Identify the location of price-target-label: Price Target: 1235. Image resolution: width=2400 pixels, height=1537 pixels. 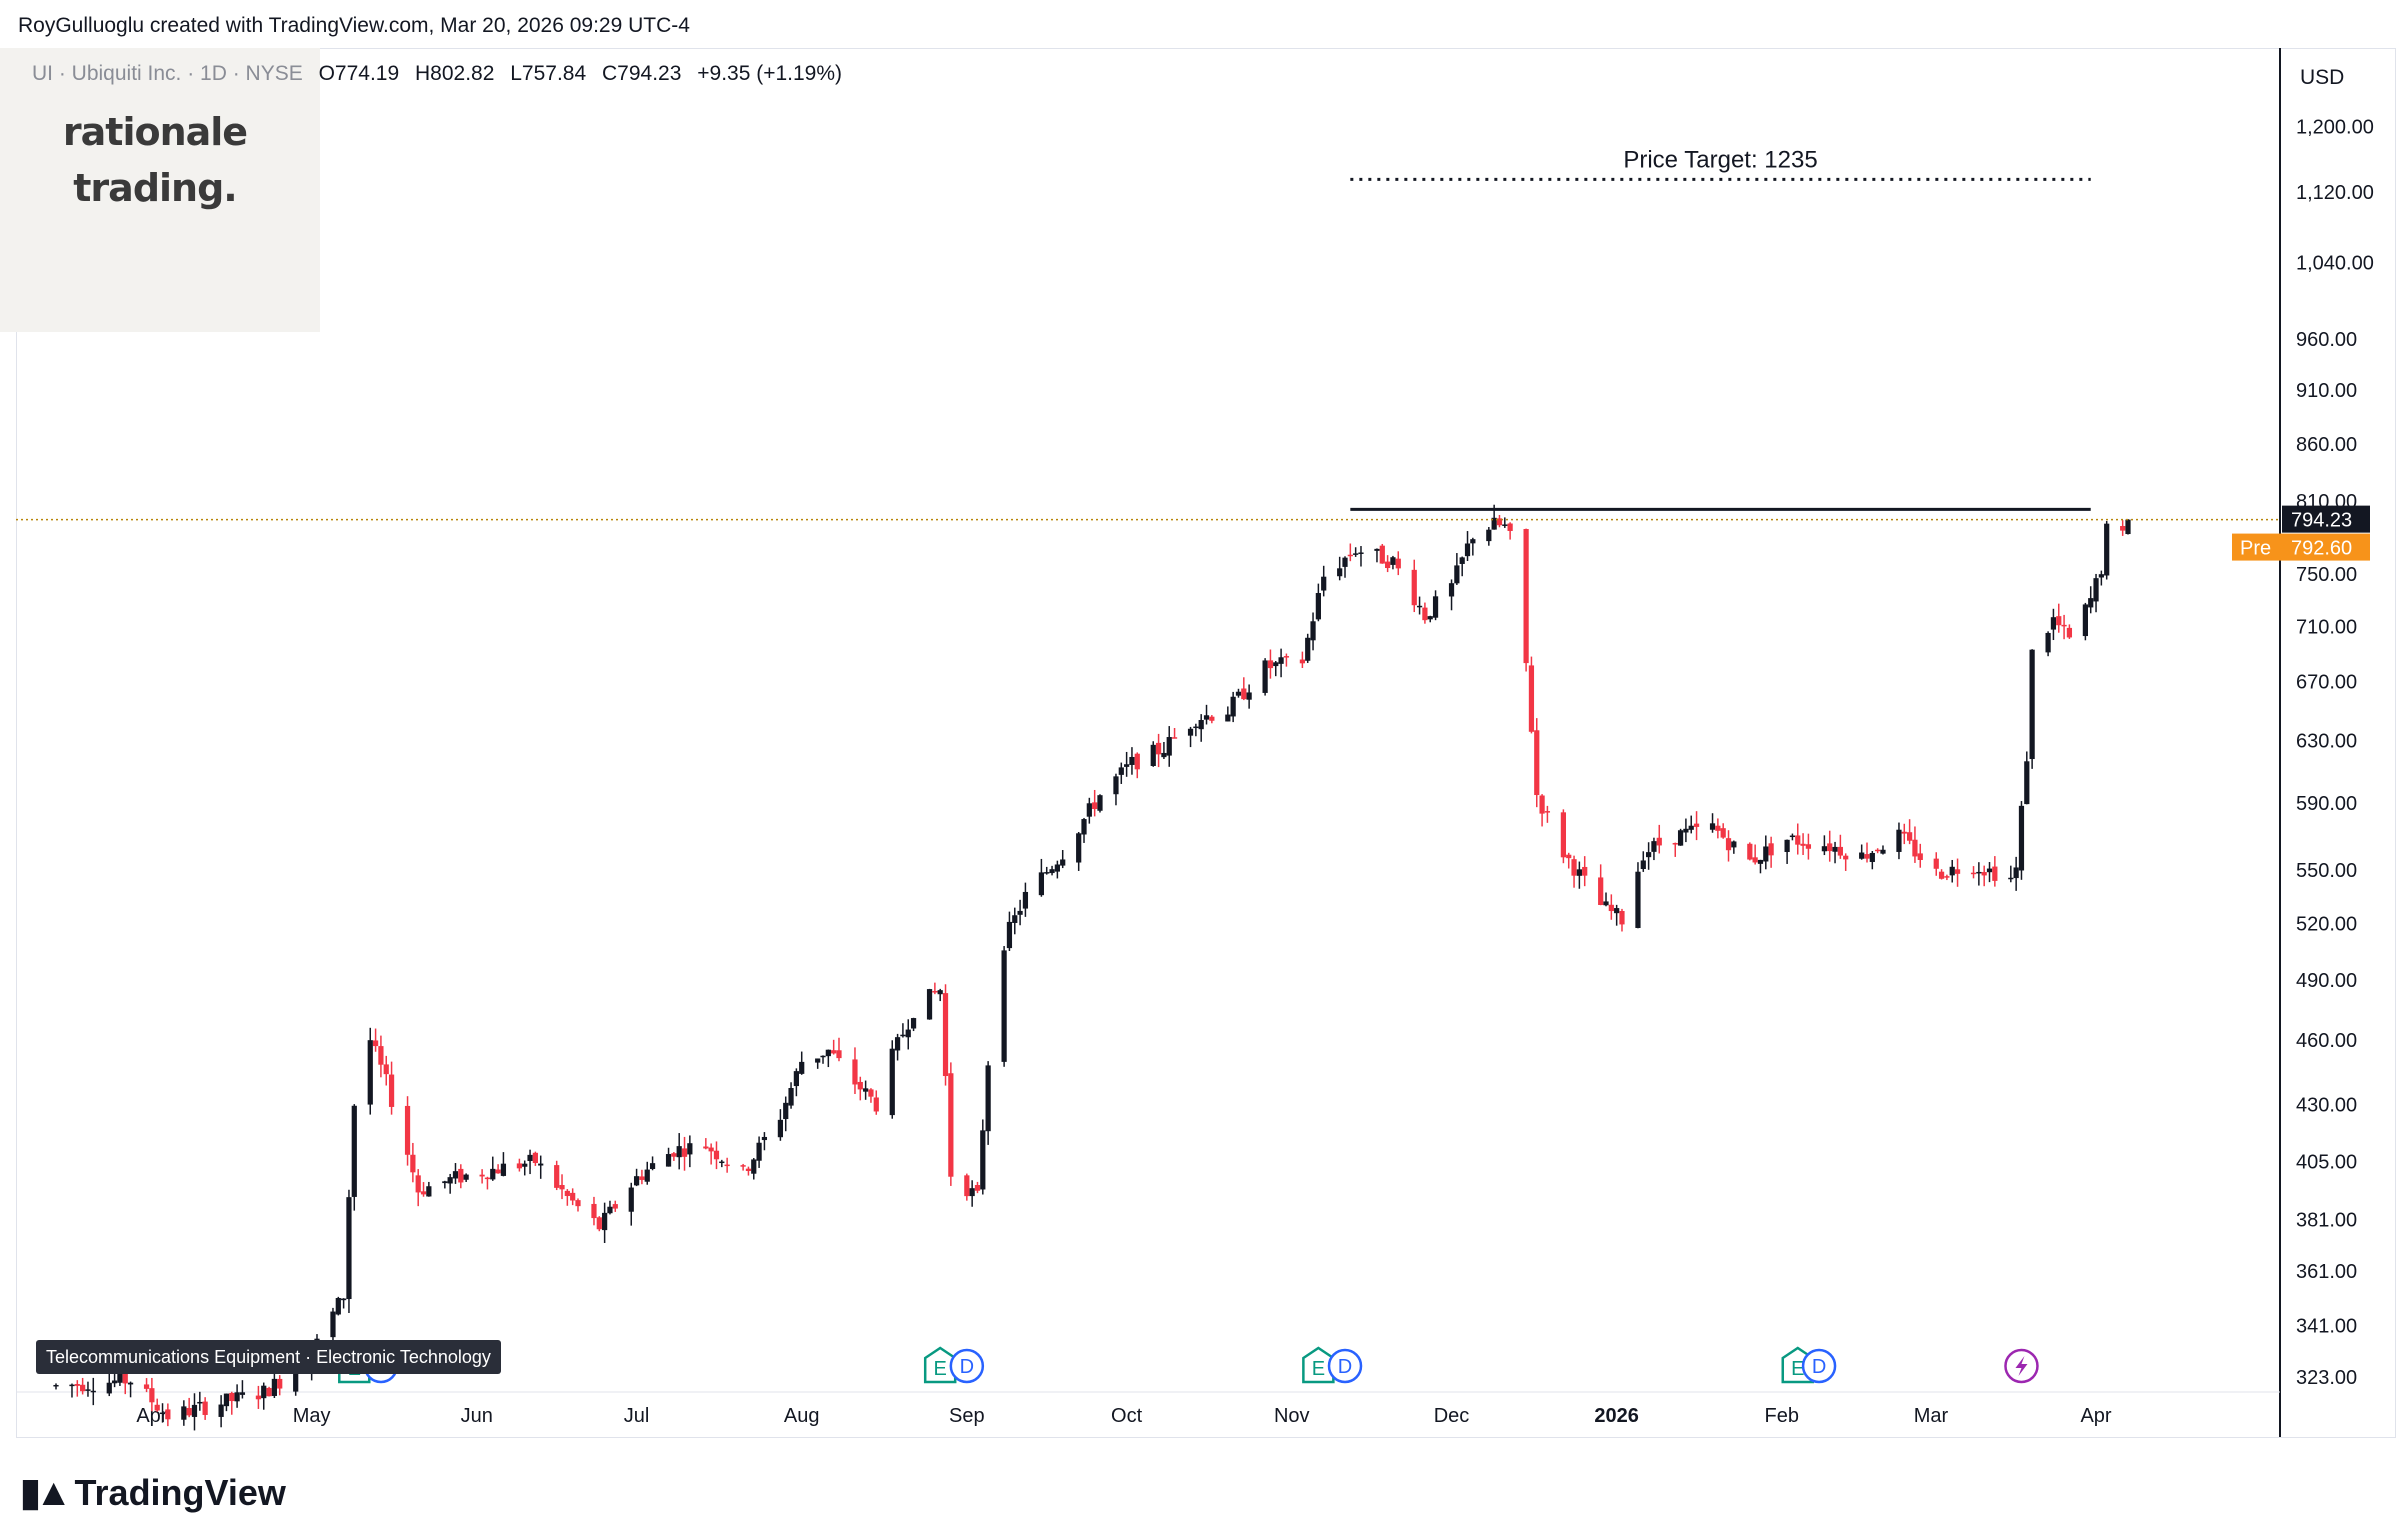
(1720, 159).